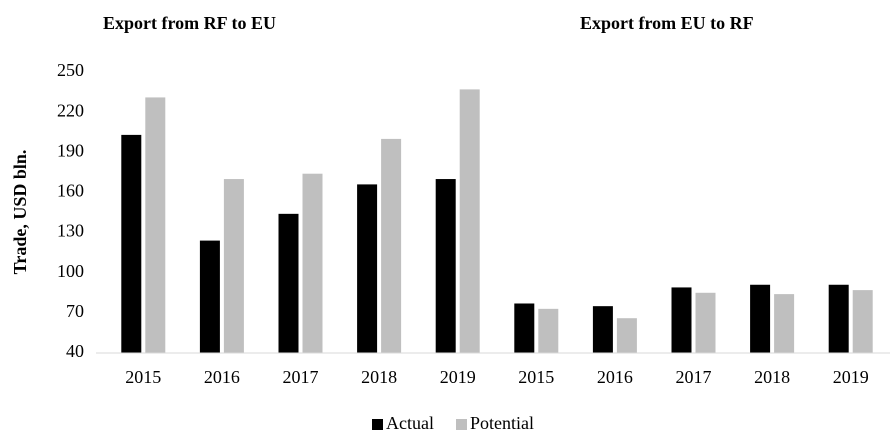 Image resolution: width=892 pixels, height=434 pixels. What do you see at coordinates (502, 423) in the screenshot?
I see `legend-label: Potential` at bounding box center [502, 423].